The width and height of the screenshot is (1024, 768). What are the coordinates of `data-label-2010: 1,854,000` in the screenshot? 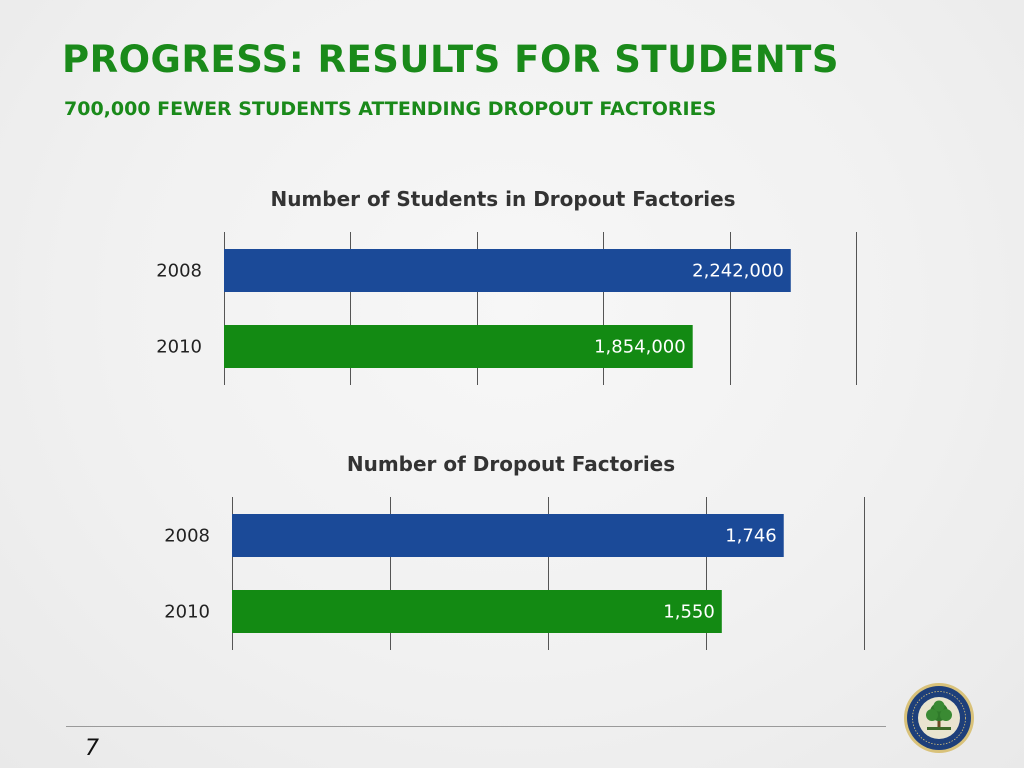 It's located at (640, 347).